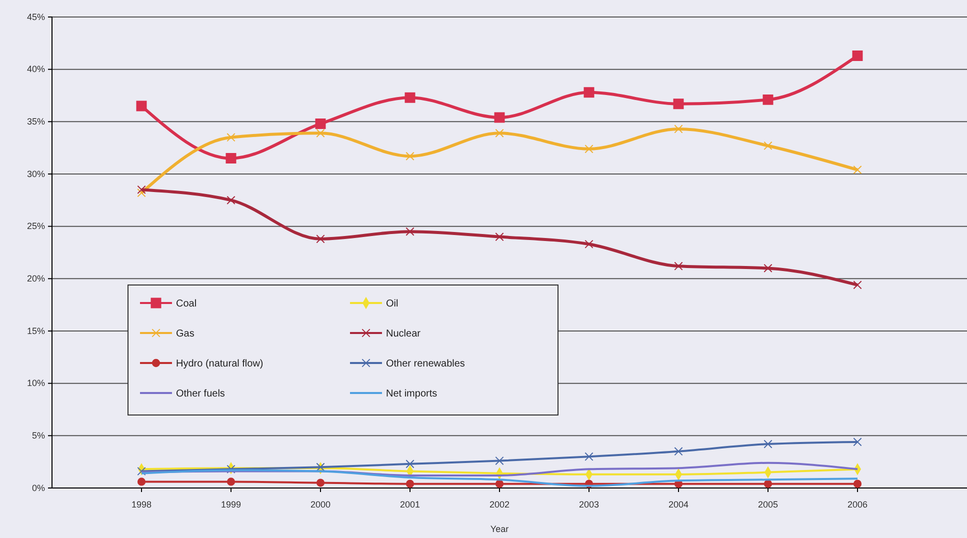 This screenshot has width=967, height=538. What do you see at coordinates (185, 334) in the screenshot?
I see `legend-label: Gas` at bounding box center [185, 334].